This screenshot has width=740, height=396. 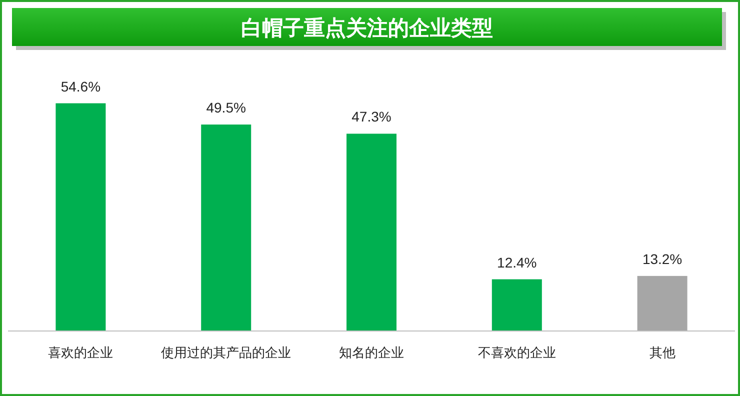 I want to click on value-label: 13.2%, so click(x=662, y=258).